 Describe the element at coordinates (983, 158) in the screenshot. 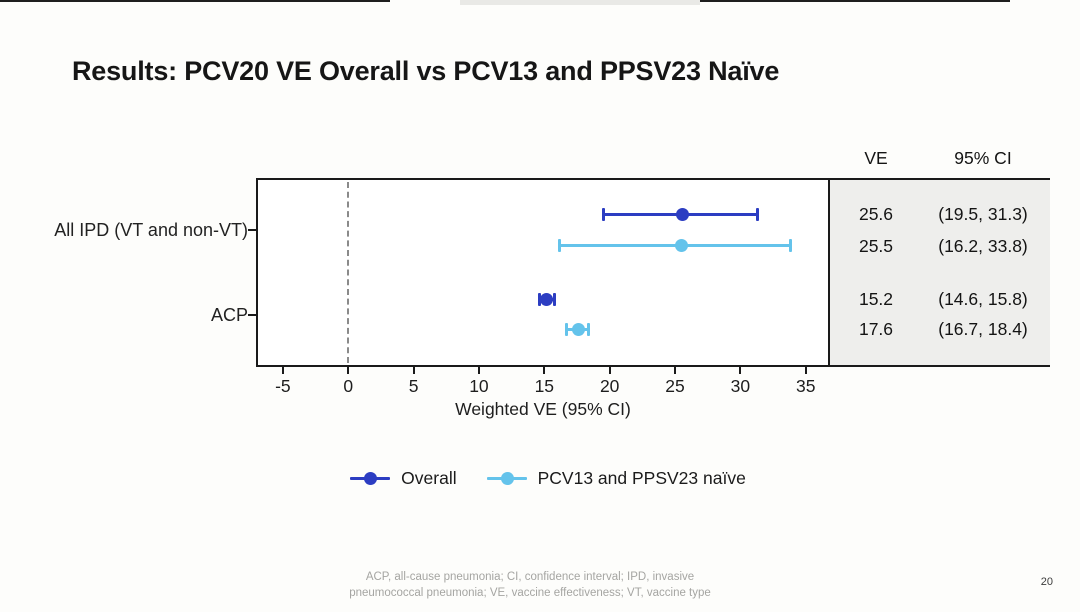

I see `table-header-ci: 95% CI` at that location.